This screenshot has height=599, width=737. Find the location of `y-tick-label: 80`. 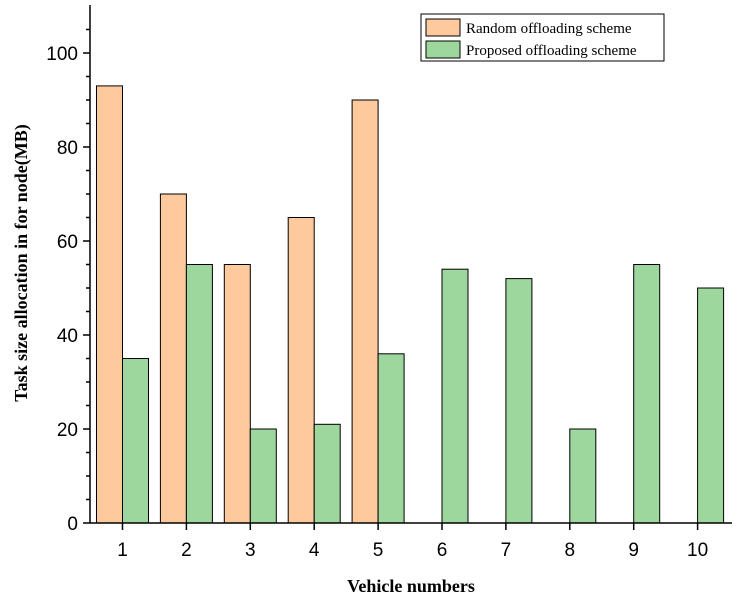

y-tick-label: 80 is located at coordinates (67, 148).